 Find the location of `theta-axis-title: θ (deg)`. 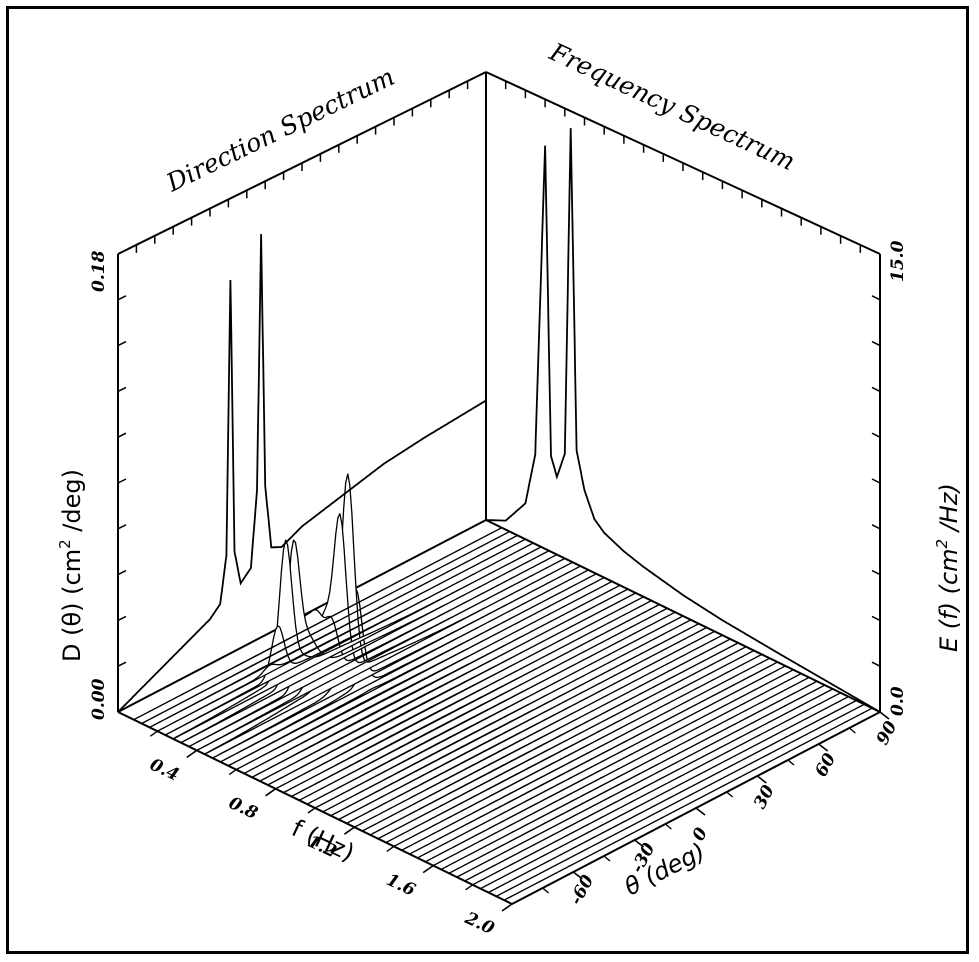

theta-axis-title: θ (deg) is located at coordinates (665, 869).